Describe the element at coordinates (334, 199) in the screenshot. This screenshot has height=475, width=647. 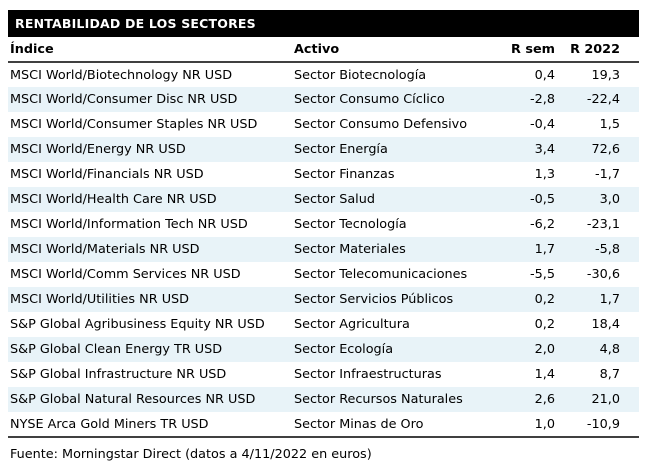
I see `asset-cell: Sector Salud` at that location.